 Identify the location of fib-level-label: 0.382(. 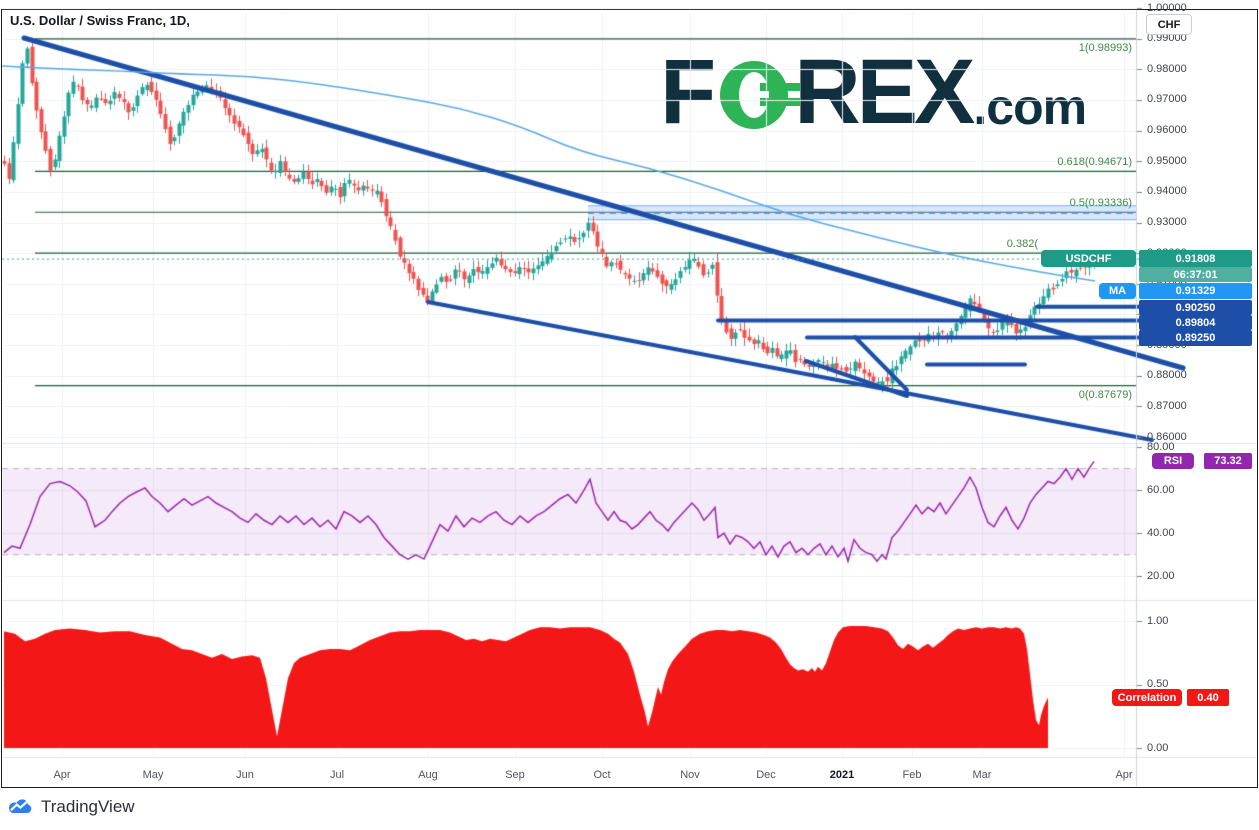
(1022, 244).